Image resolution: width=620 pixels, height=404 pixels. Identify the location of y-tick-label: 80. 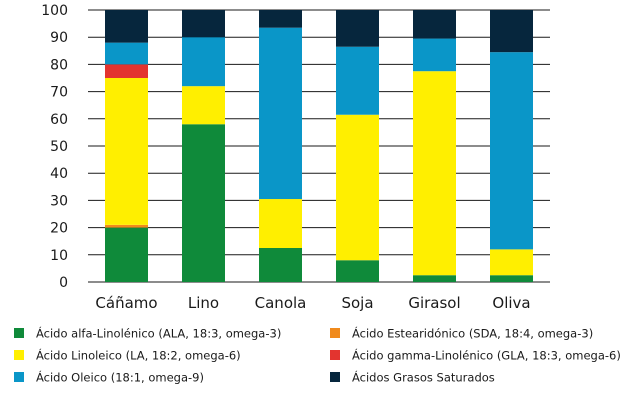
(59, 65).